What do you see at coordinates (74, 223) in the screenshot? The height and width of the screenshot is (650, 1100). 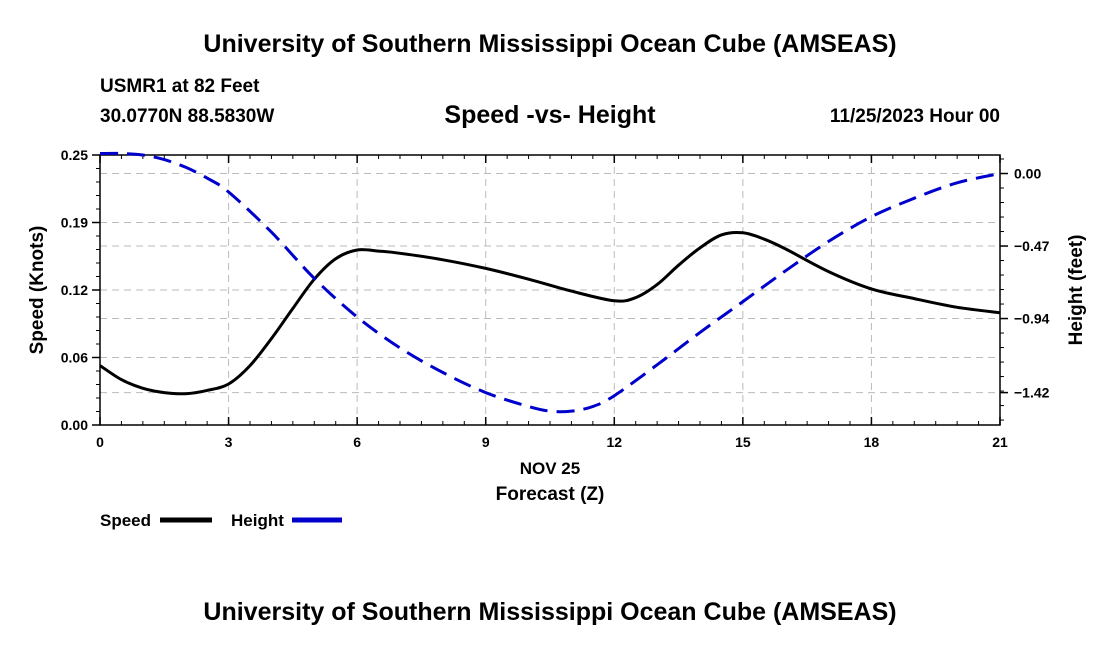 I see `y-left-tick-label: 0.19` at bounding box center [74, 223].